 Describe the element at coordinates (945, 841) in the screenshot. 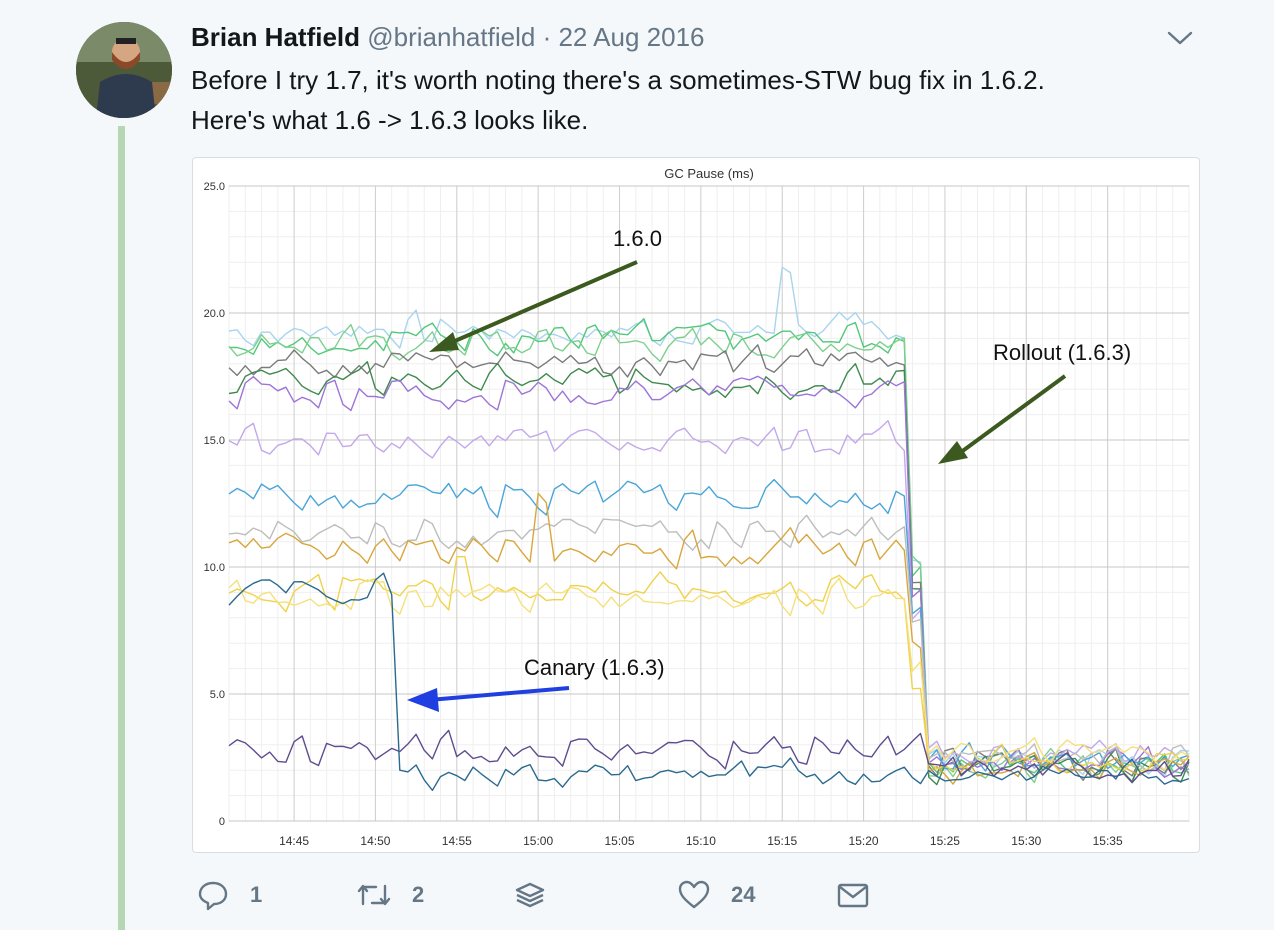

I see `x-tick-label: 15:25` at that location.